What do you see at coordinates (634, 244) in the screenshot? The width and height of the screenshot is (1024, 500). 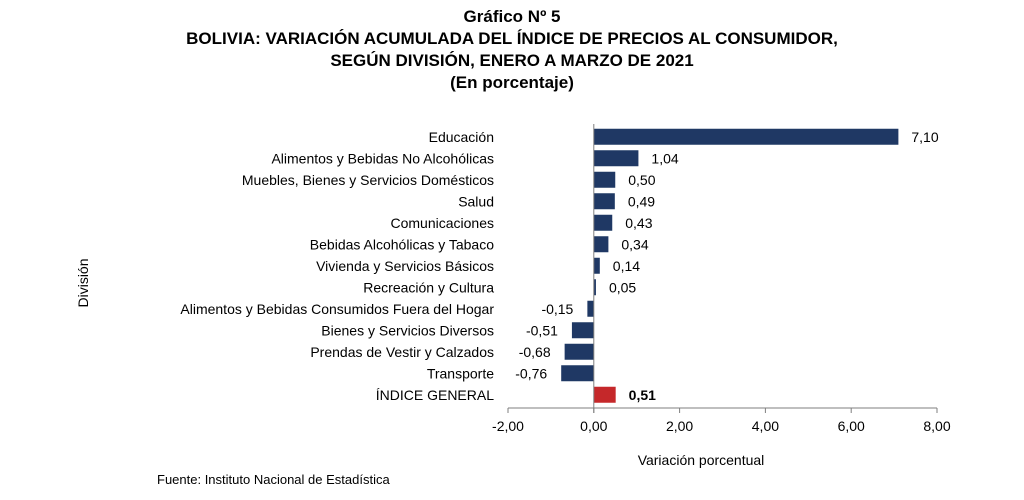 I see `data-label: 0,34` at bounding box center [634, 244].